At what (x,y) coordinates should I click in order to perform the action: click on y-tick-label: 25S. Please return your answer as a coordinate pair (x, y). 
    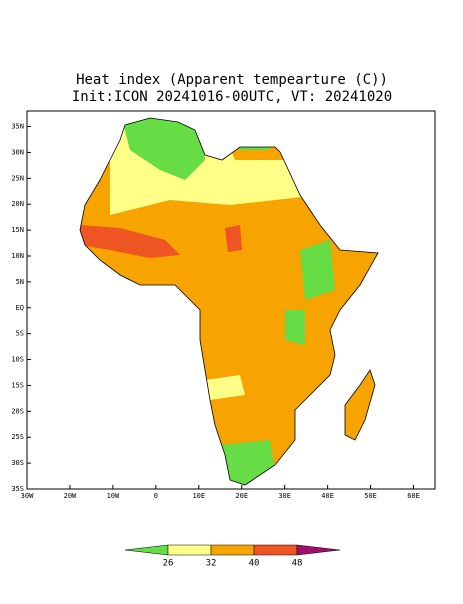
    Looking at the image, I should click on (17, 437).